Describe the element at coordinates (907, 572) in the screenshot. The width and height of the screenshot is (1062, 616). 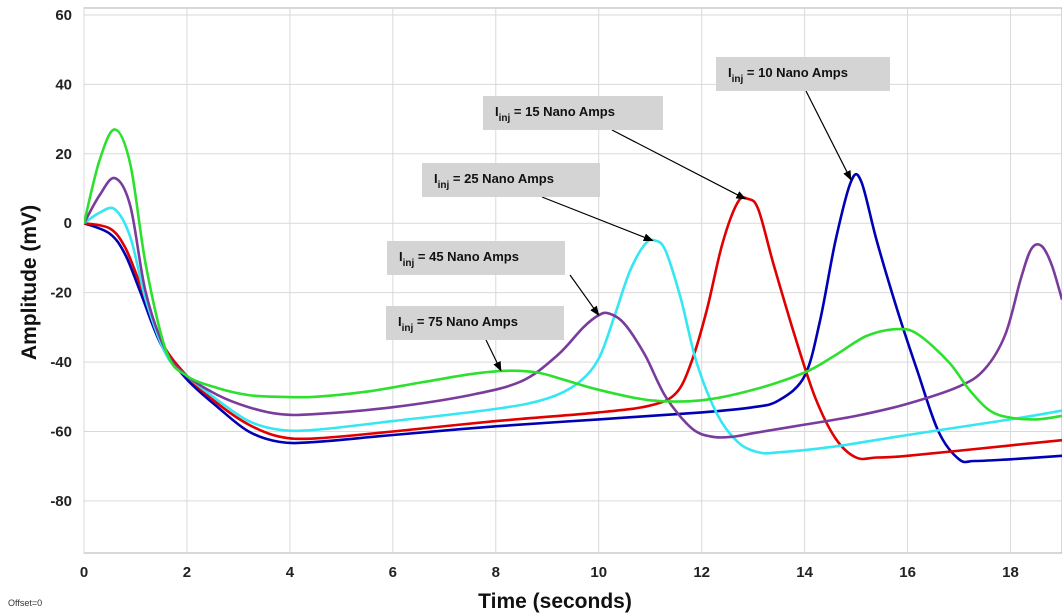
I see `x-tick-label: 16` at that location.